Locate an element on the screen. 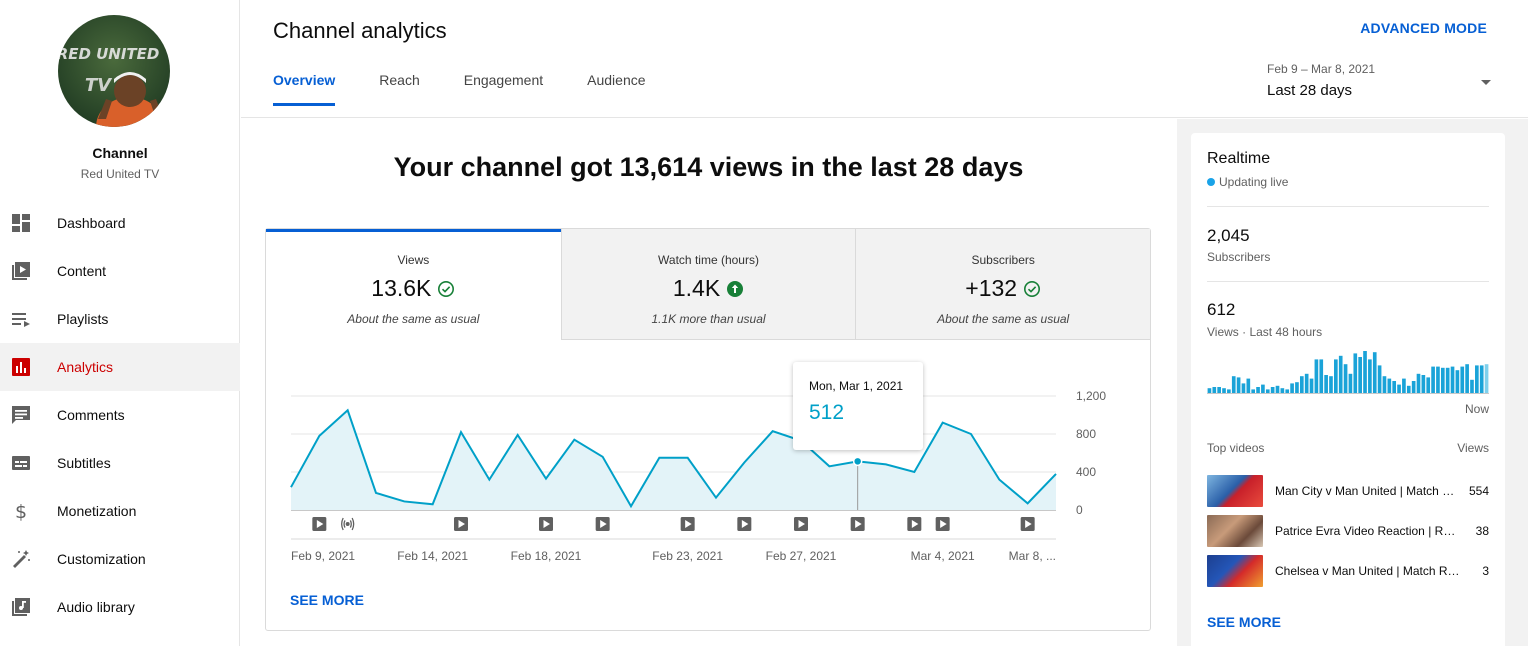  realtime-see-more-button: SEE MORE is located at coordinates (1244, 622).